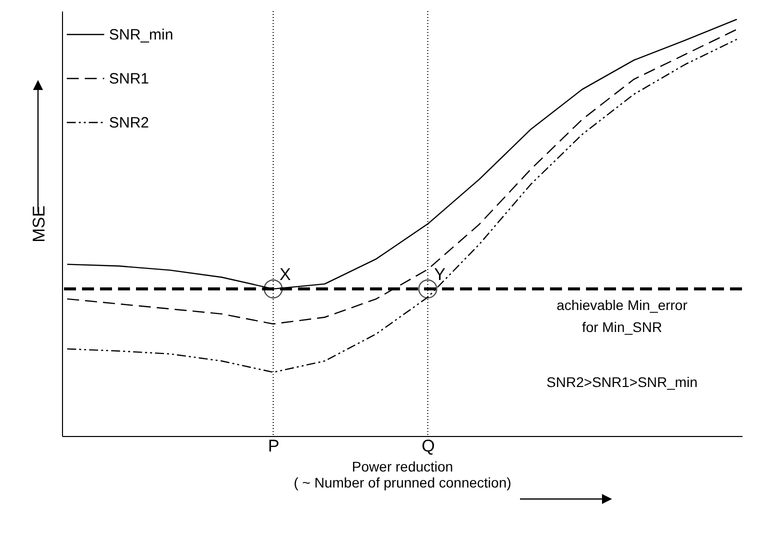  I want to click on x-axis-title: Power reduction ( ~ Number of prunned connection), so click(403, 474).